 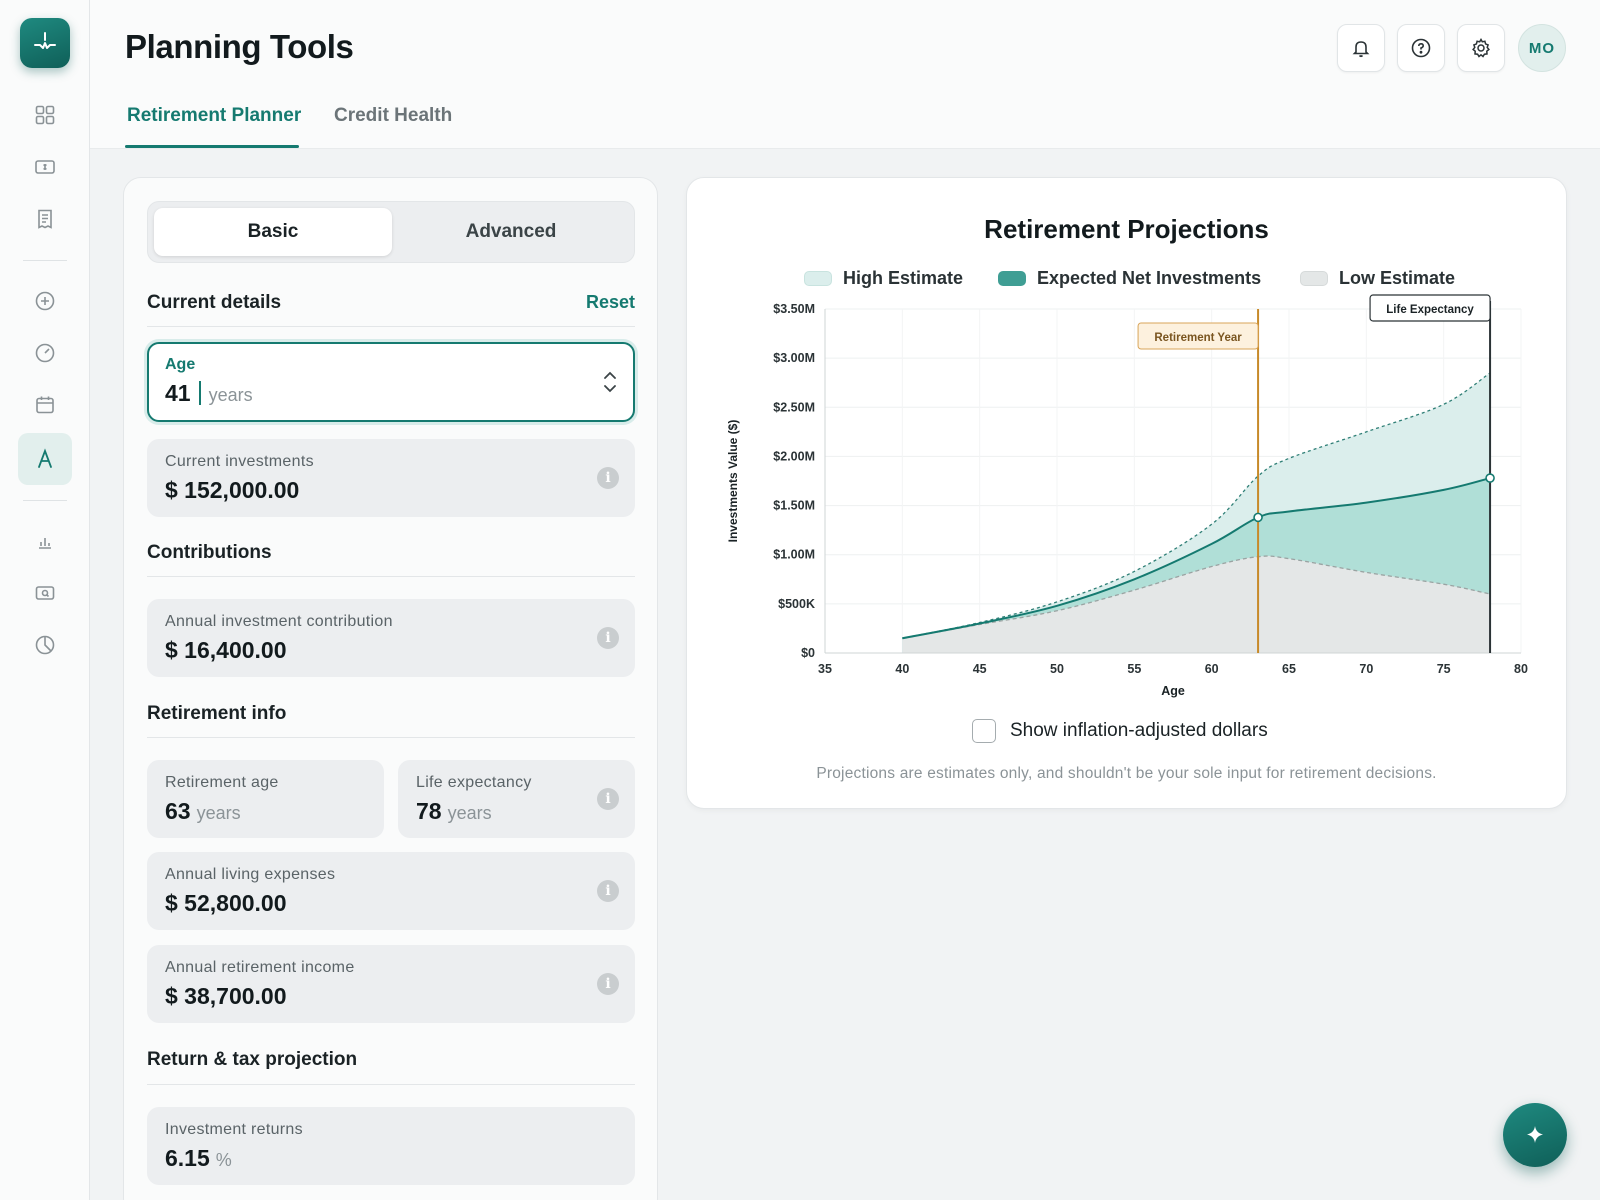 I want to click on investment-returns-unit: %, so click(x=223, y=1160).